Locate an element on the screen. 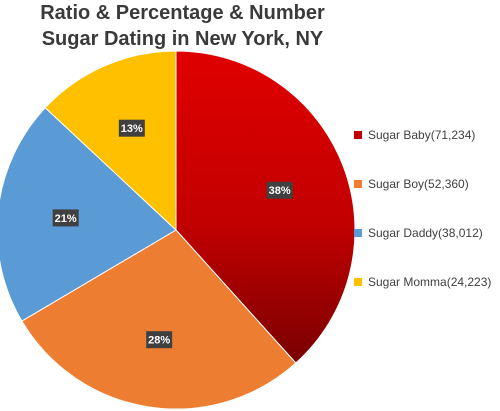 The height and width of the screenshot is (411, 500). legend-label: Sugar Baby(71,234) is located at coordinates (422, 135).